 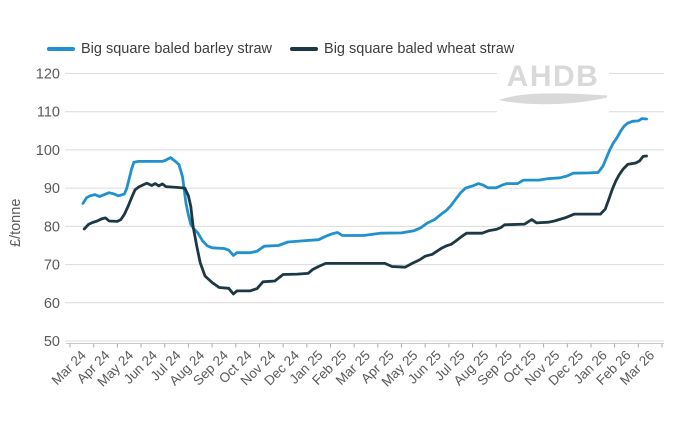 What do you see at coordinates (52, 189) in the screenshot?
I see `y-tick-label: 90` at bounding box center [52, 189].